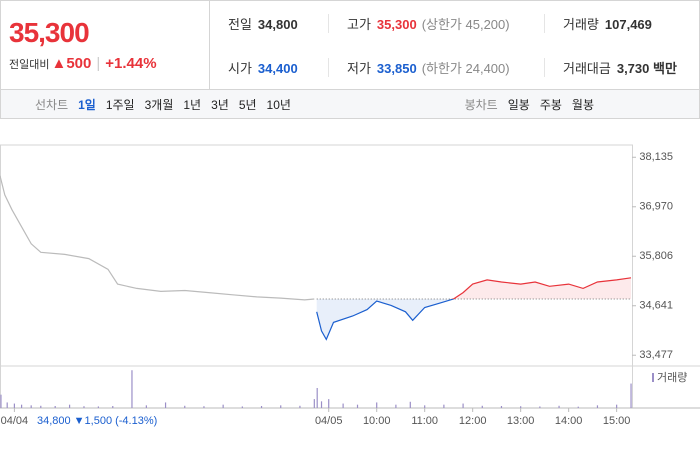 The image size is (700, 450). I want to click on tab: 주봉, so click(550, 104).